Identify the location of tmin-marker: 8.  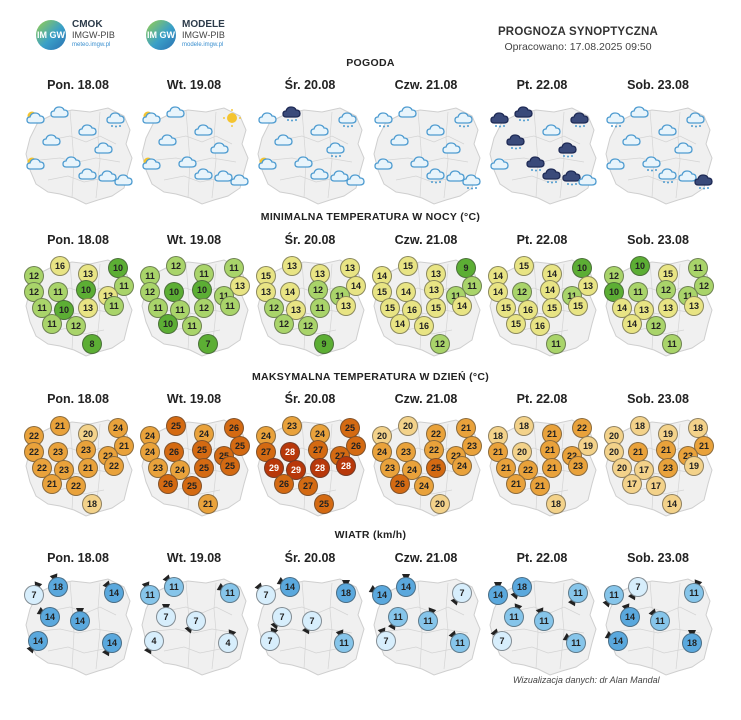
(92, 344).